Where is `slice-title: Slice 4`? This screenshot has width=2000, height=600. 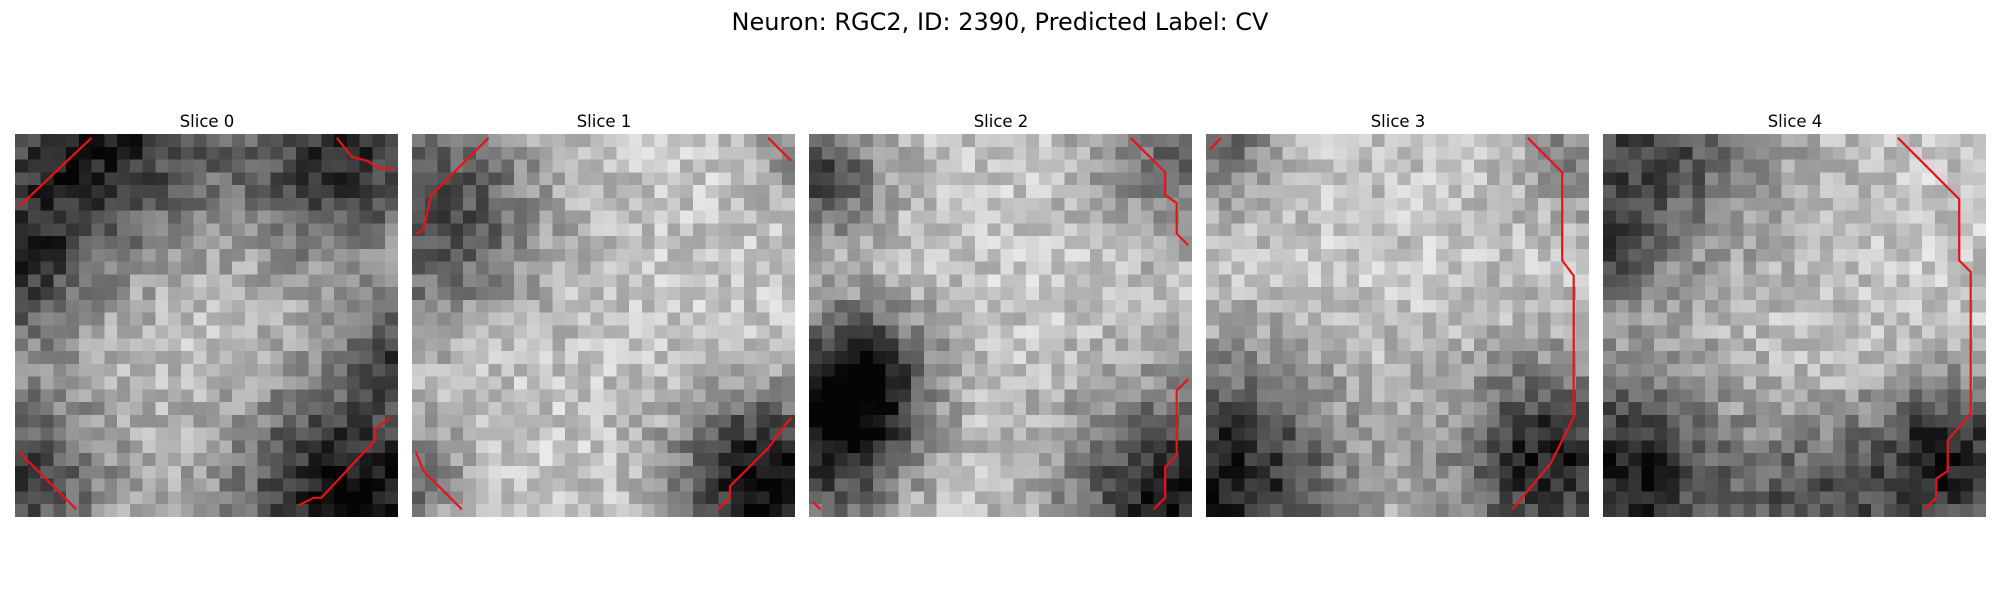 slice-title: Slice 4 is located at coordinates (1795, 121).